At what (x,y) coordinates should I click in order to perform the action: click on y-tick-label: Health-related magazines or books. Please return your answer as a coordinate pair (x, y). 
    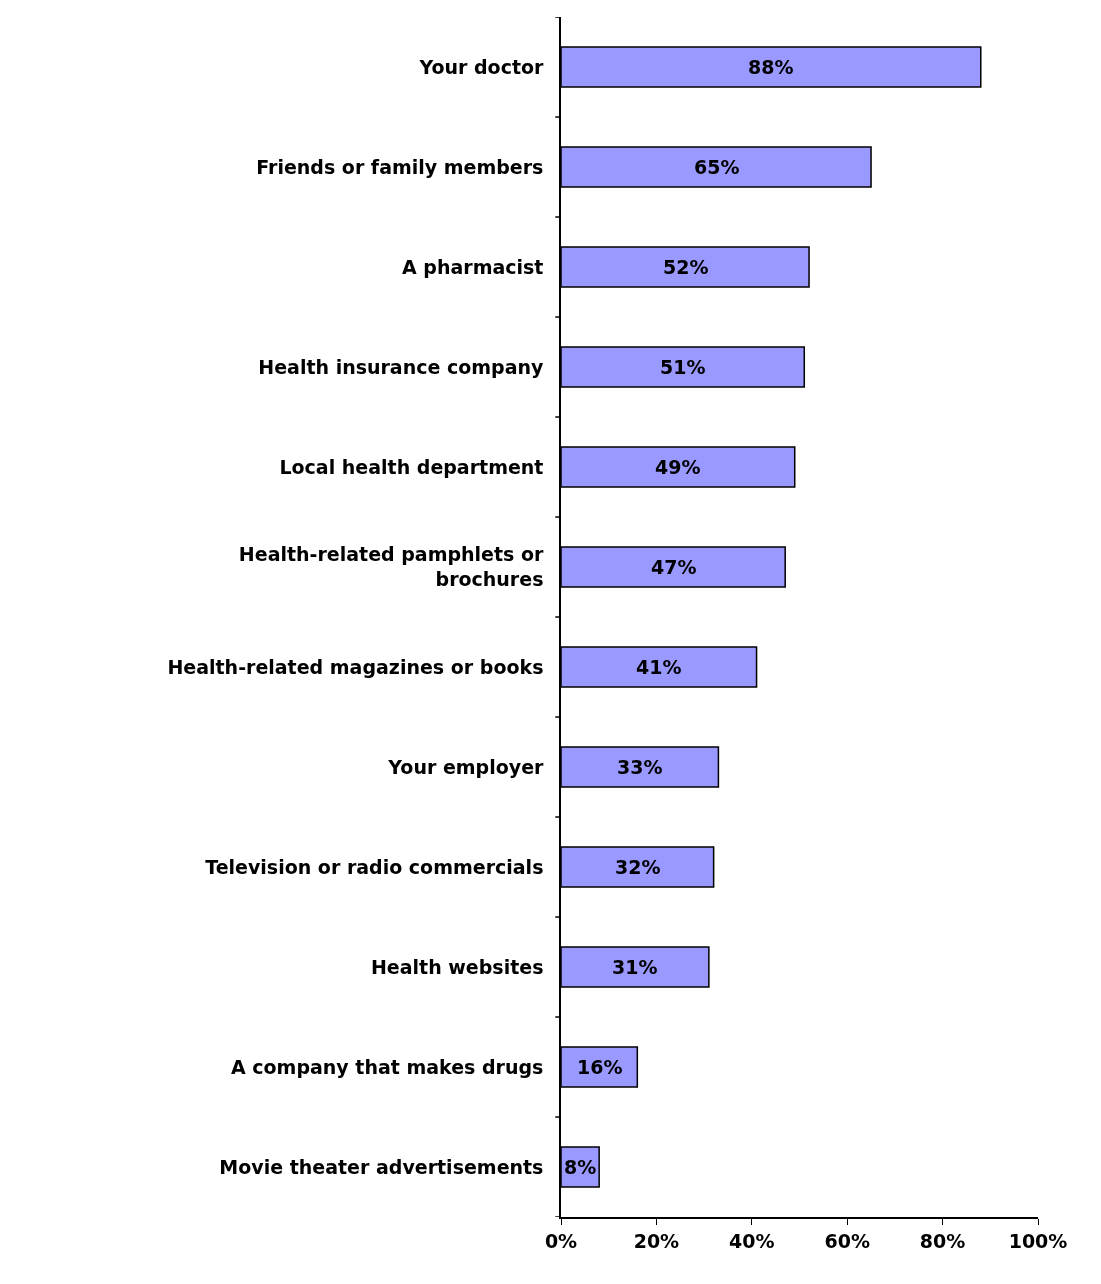
    Looking at the image, I should click on (355, 666).